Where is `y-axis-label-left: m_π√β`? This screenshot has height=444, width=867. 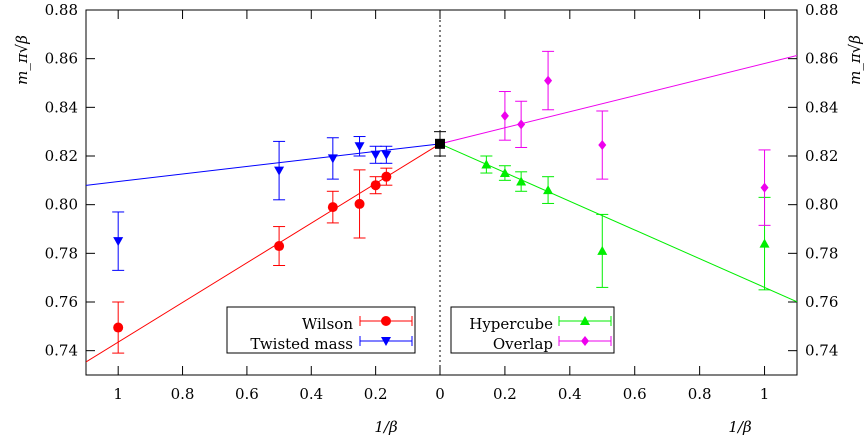
y-axis-label-left: m_π√β is located at coordinates (22, 60).